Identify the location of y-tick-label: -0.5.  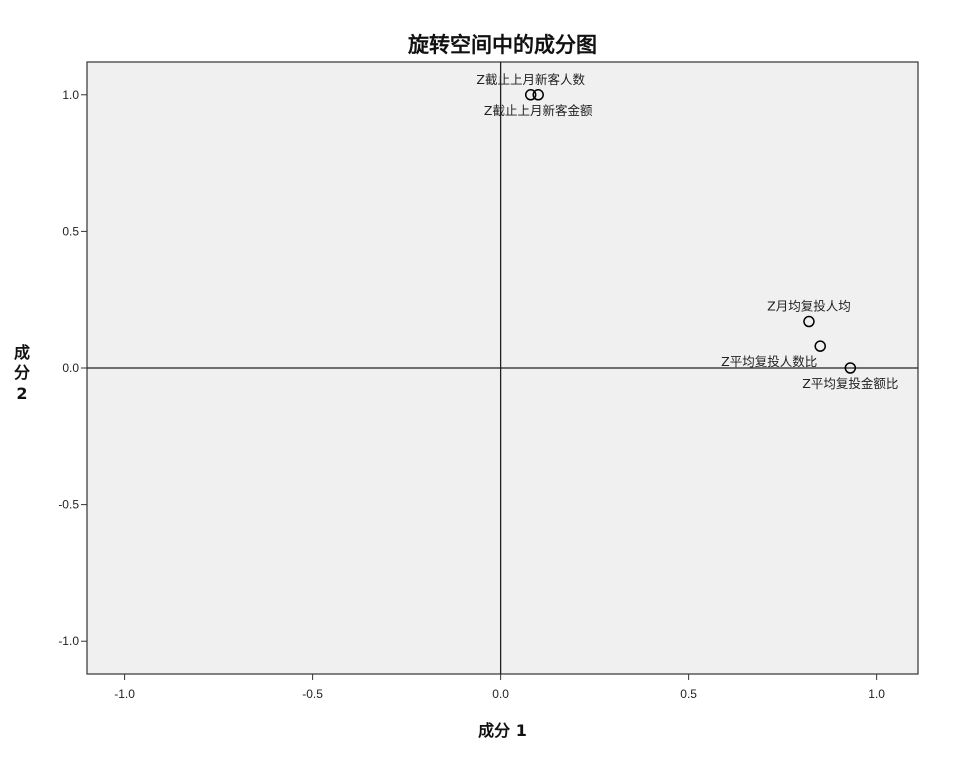
(68, 505).